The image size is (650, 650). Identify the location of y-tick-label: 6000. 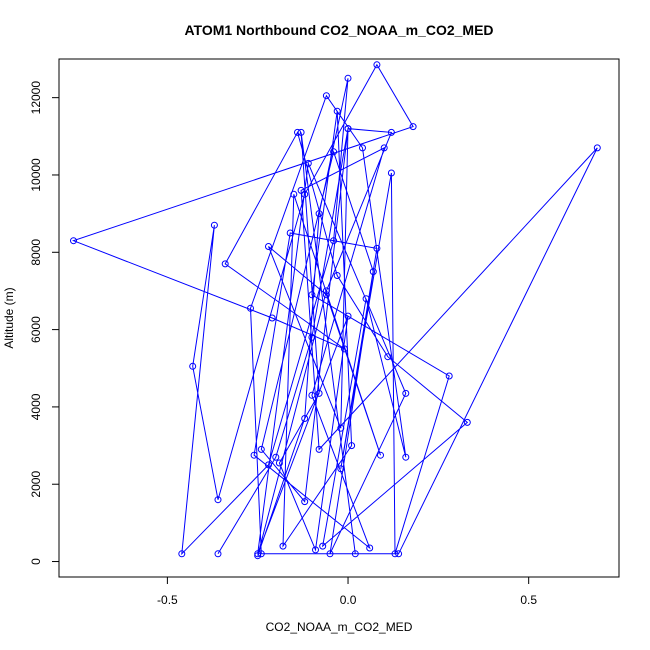
(36, 329).